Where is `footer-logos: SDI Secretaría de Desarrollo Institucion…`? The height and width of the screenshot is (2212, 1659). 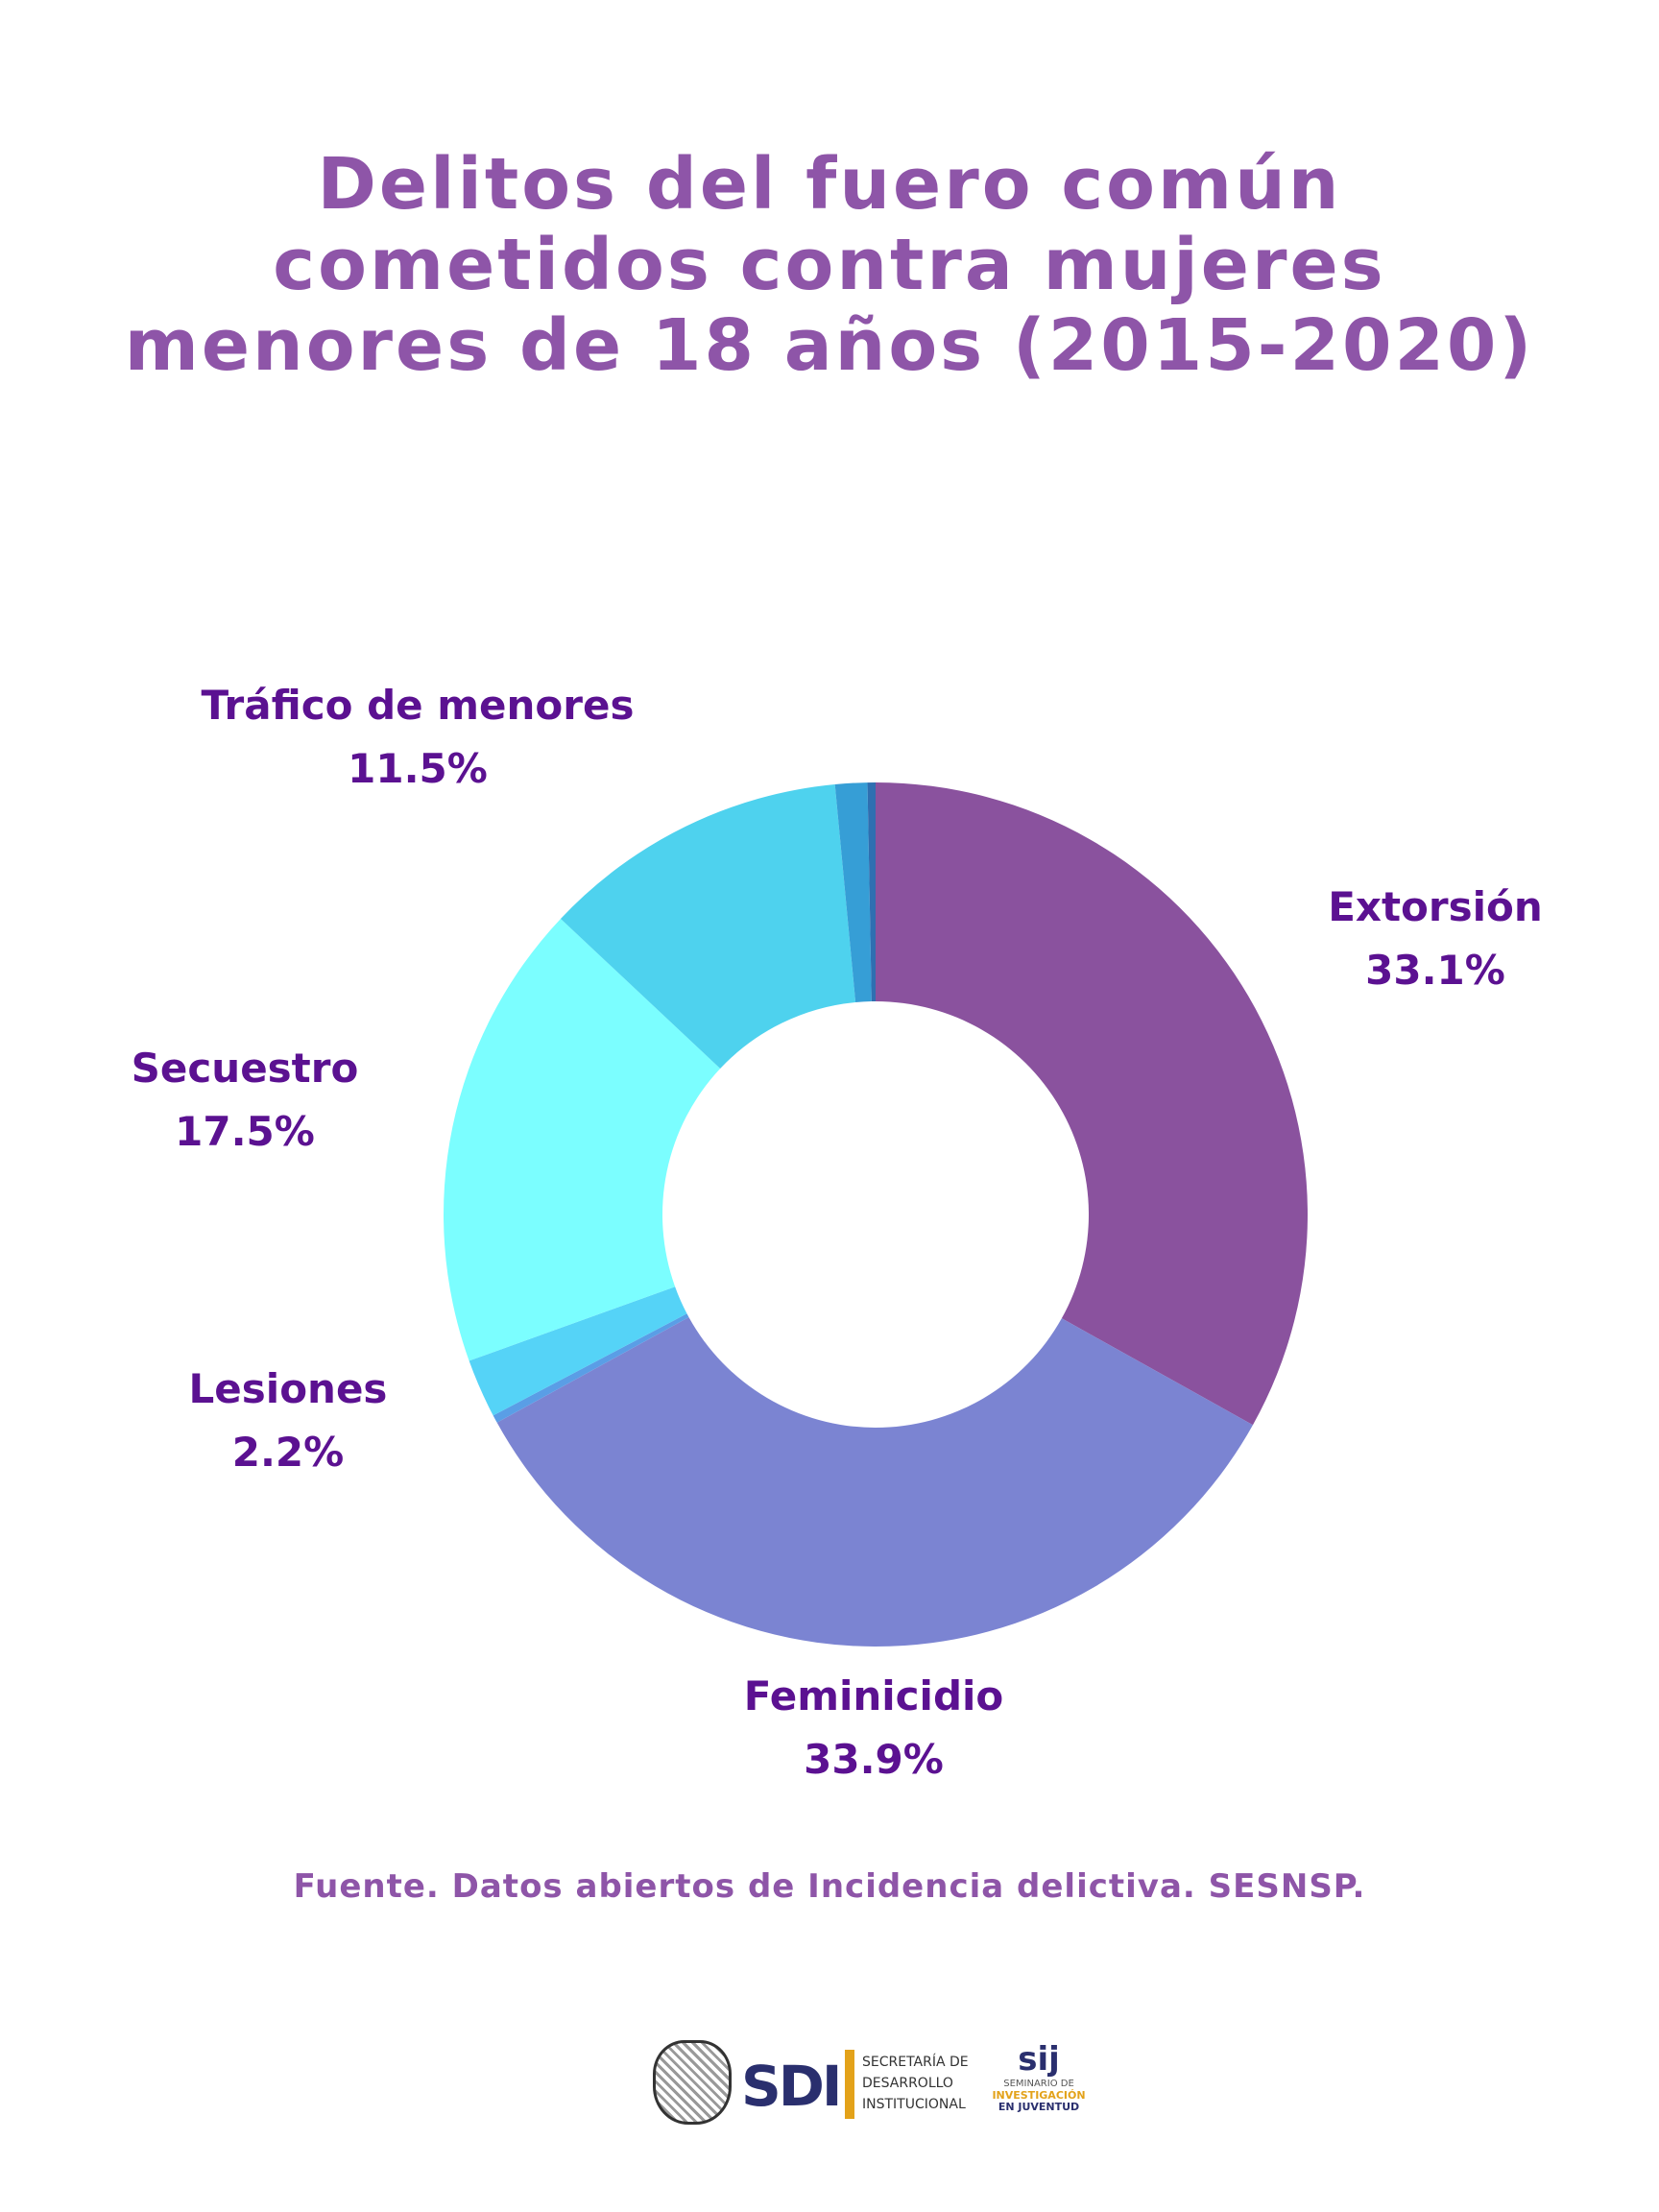
footer-logos: SDI Secretaría de Desarrollo Institucion… is located at coordinates (873, 2083).